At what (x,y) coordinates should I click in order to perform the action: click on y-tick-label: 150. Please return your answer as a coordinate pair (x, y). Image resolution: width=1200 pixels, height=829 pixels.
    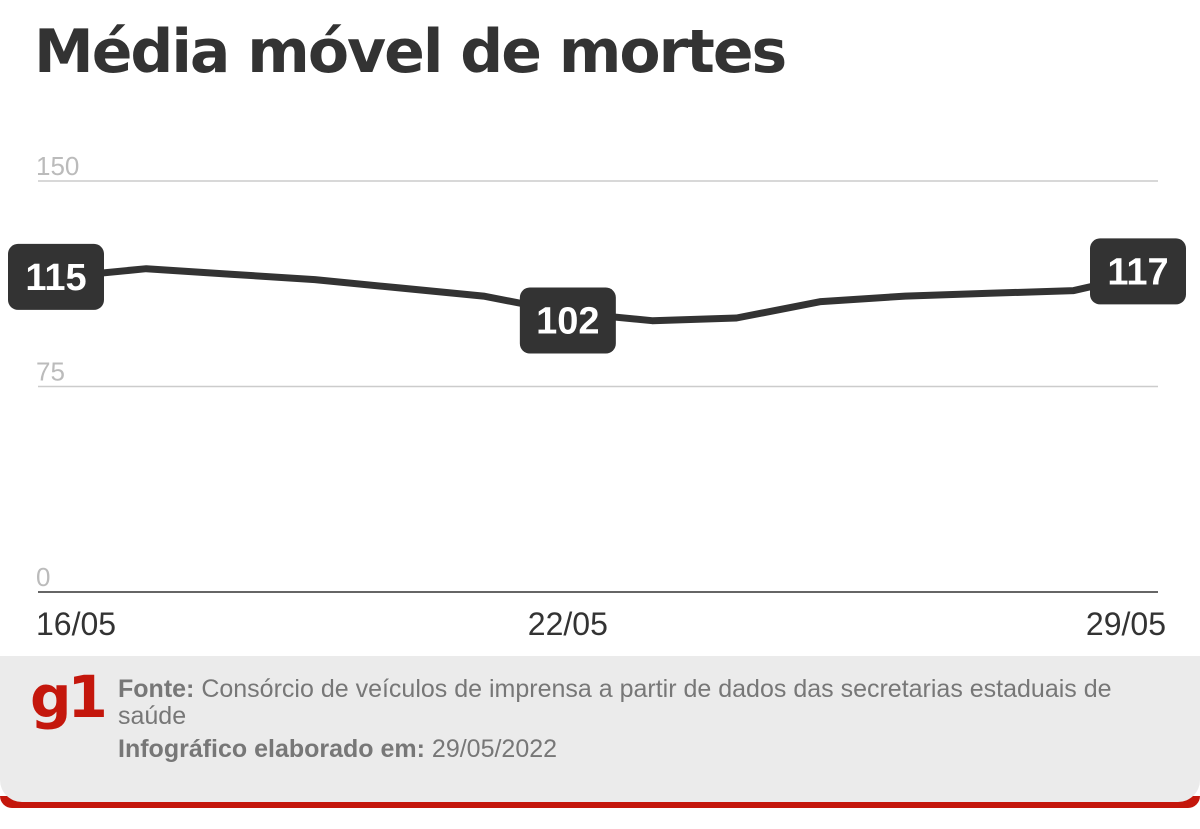
    Looking at the image, I should click on (57, 166).